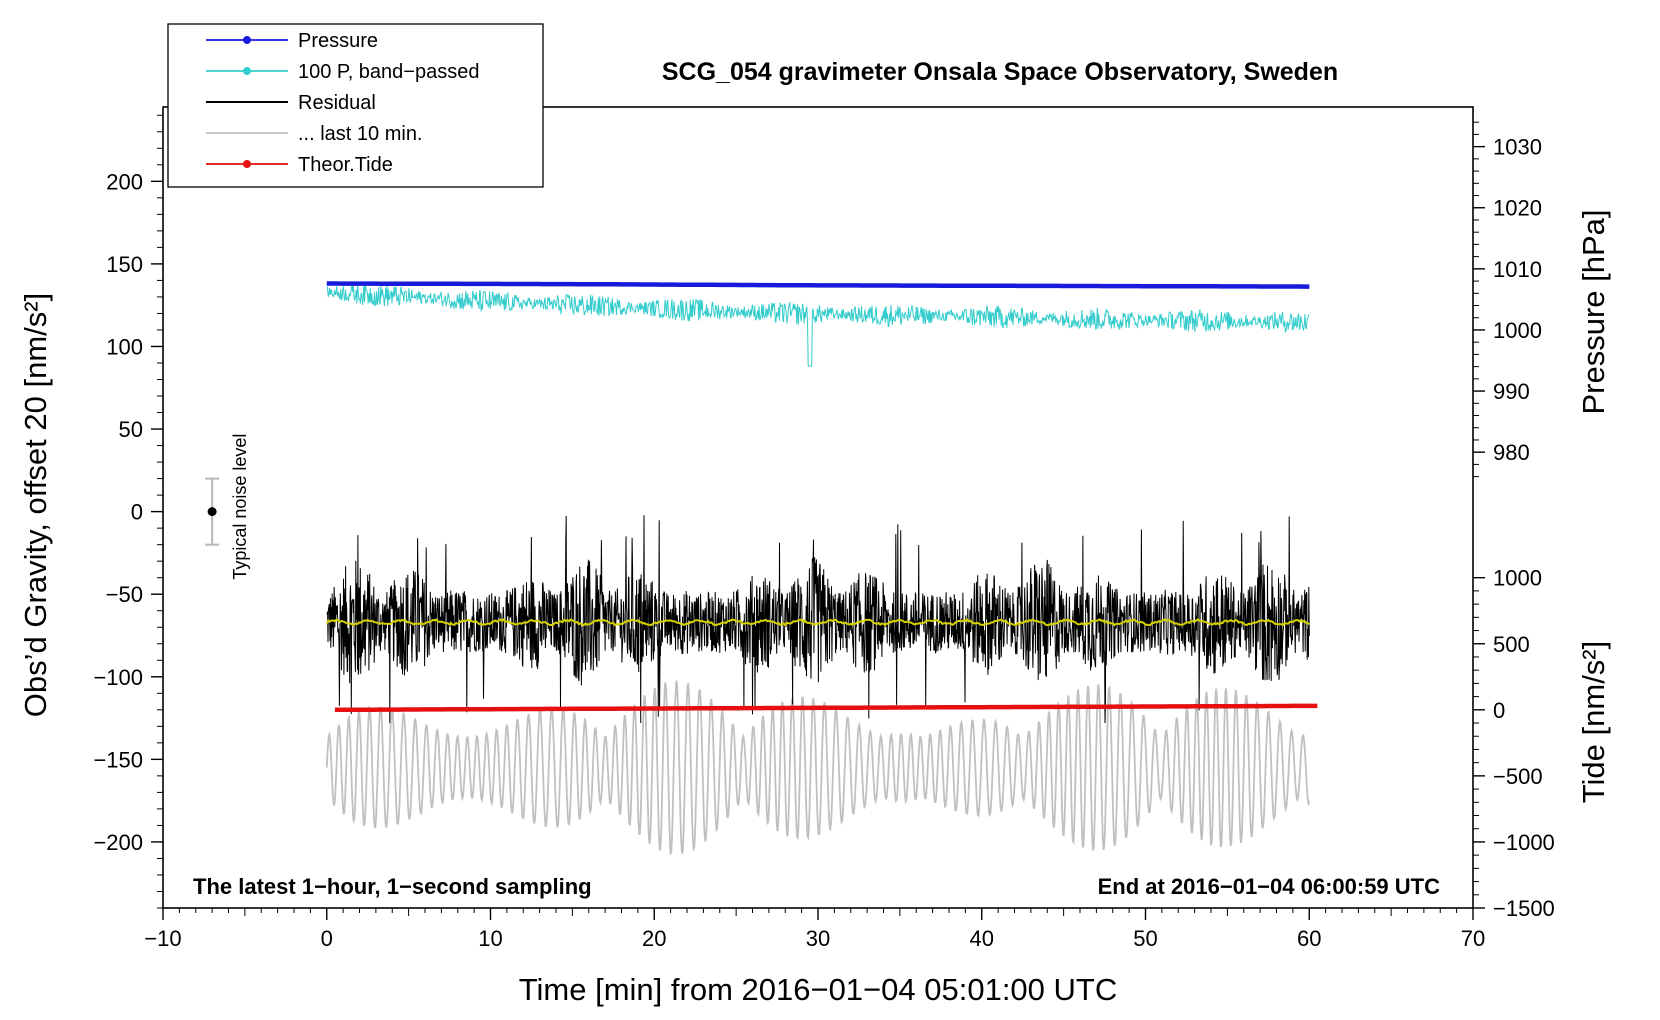 The image size is (1660, 1020). What do you see at coordinates (345, 165) in the screenshot?
I see `legend-label-theor_tide: Theor.Tide` at bounding box center [345, 165].